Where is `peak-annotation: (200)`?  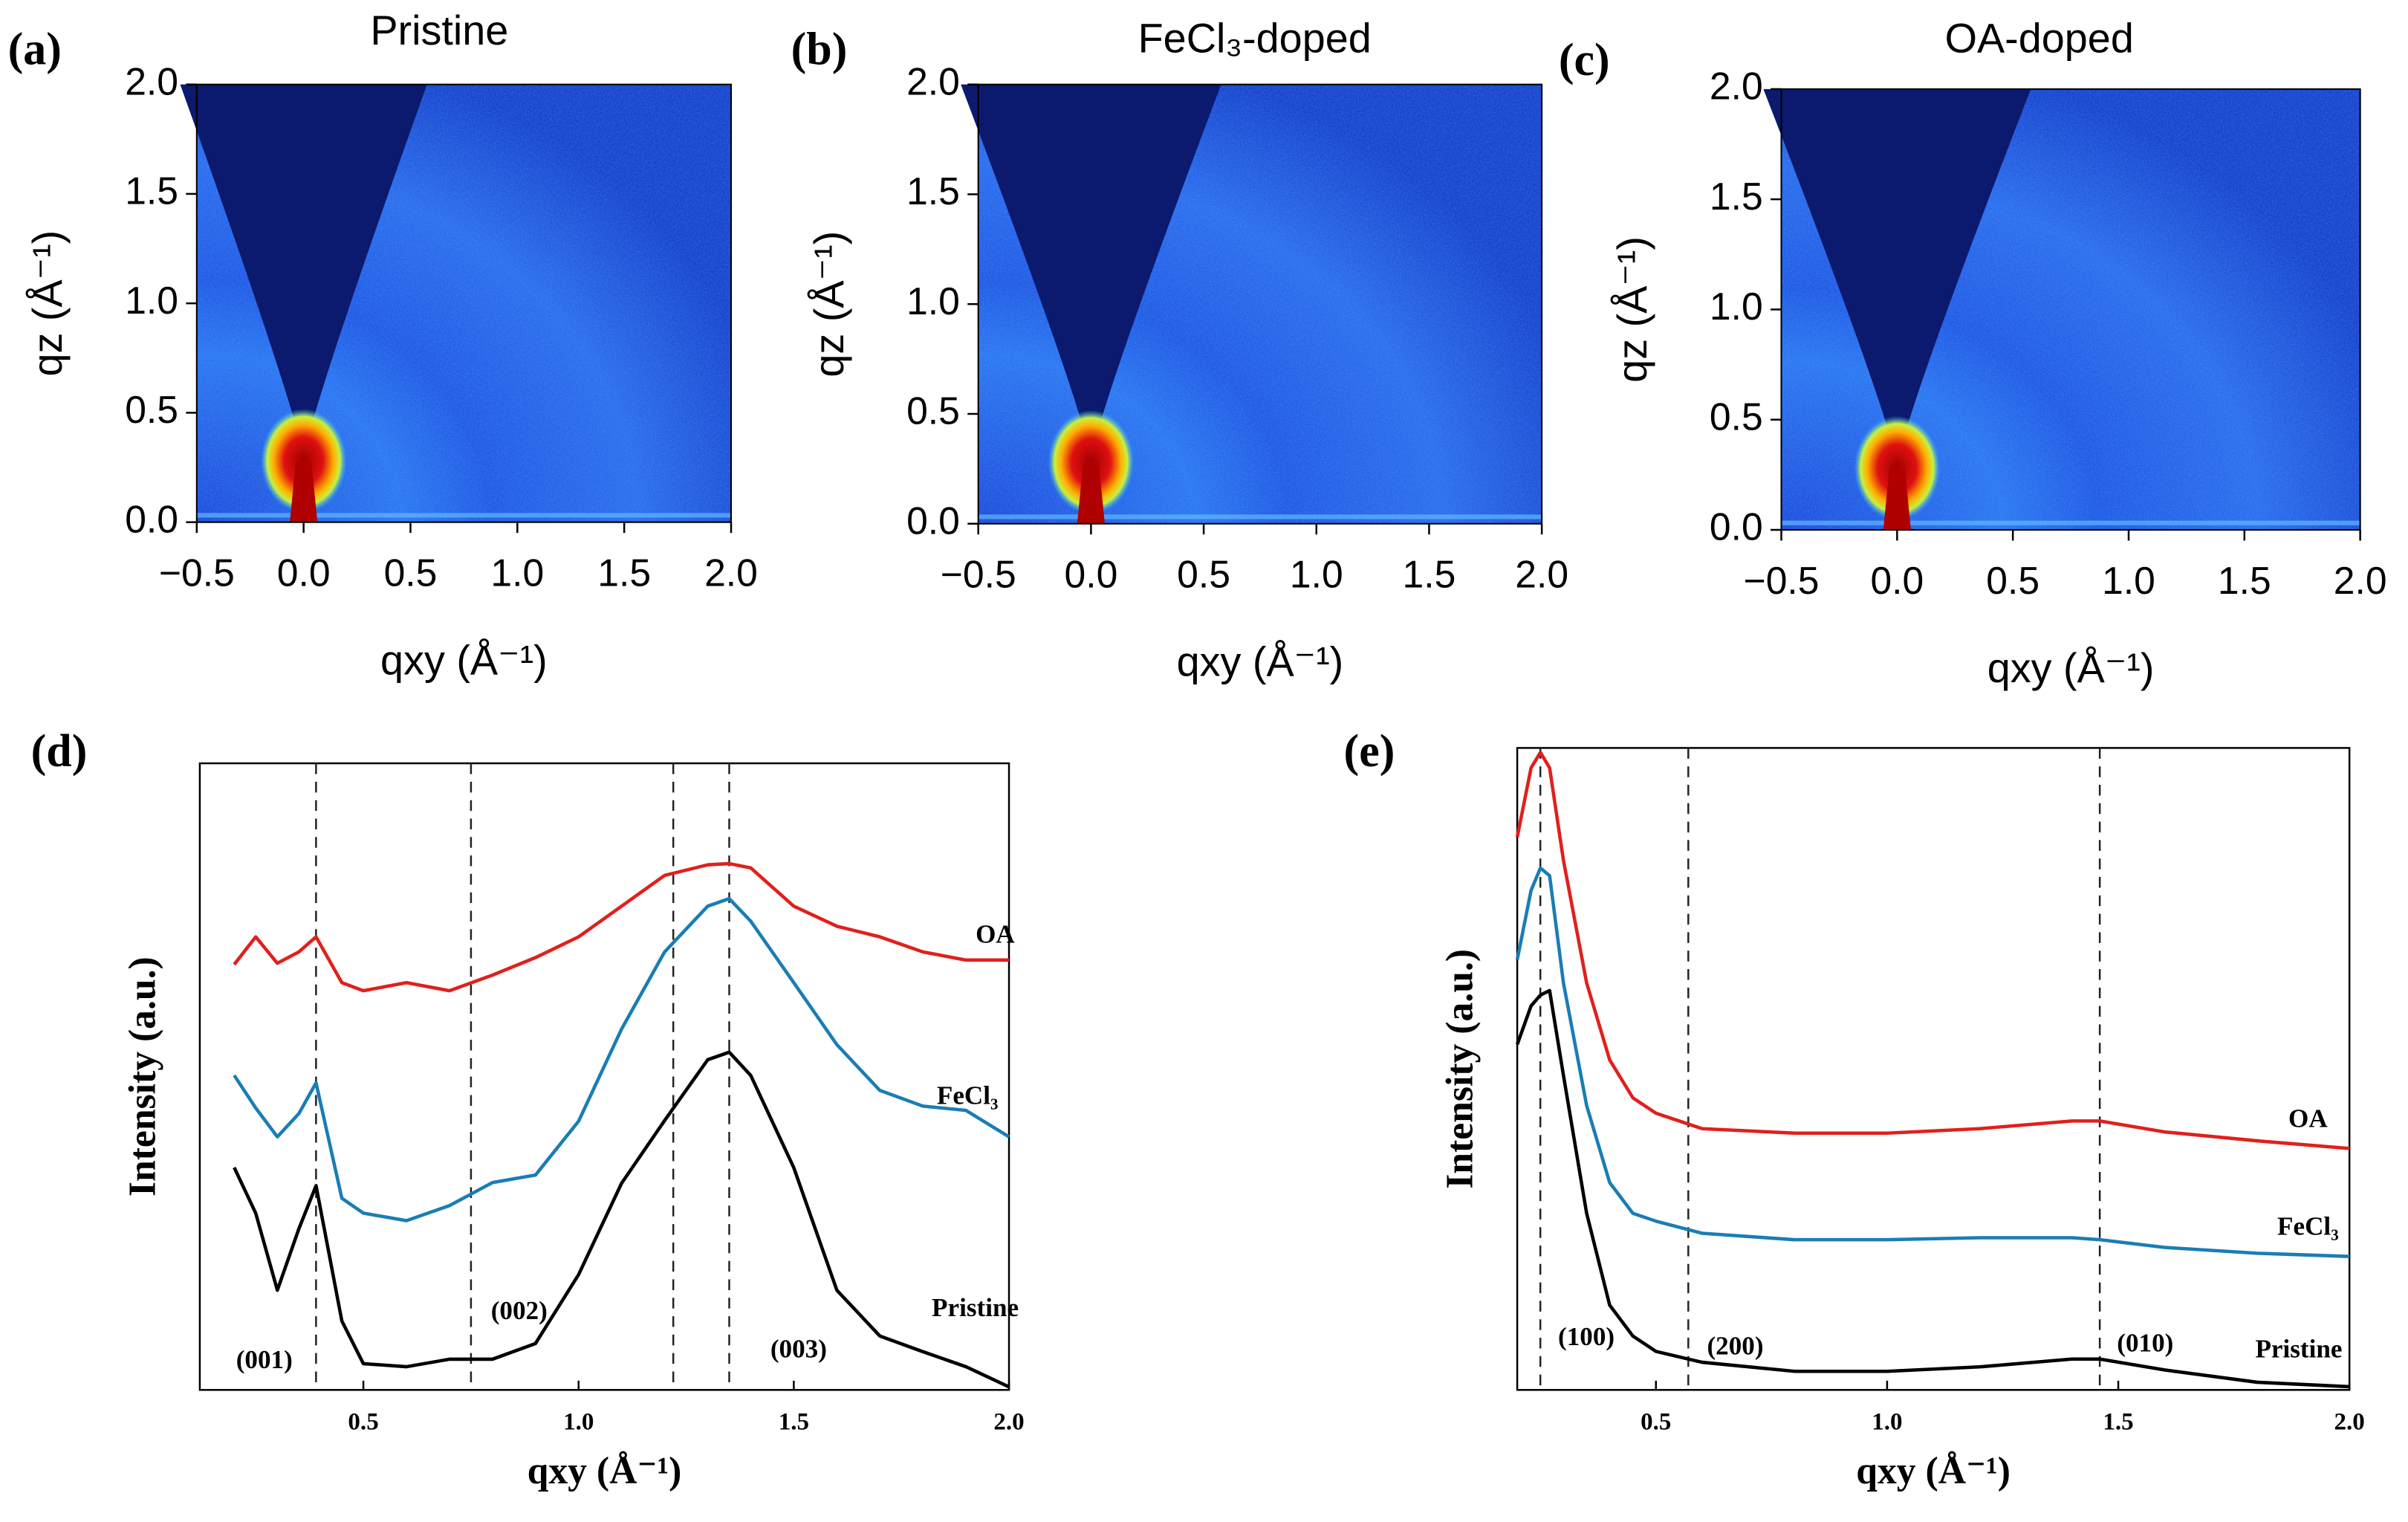
peak-annotation: (200) is located at coordinates (1735, 1346).